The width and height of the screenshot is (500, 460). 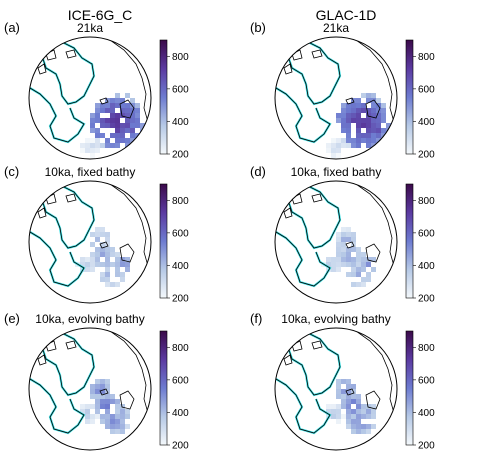 What do you see at coordinates (426, 155) in the screenshot?
I see `colorbar-tick-label: 200` at bounding box center [426, 155].